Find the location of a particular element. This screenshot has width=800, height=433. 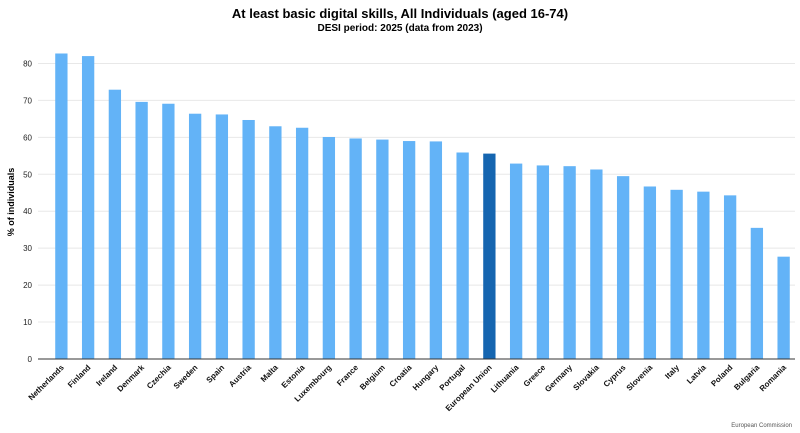

x-tick-label: Lithuania is located at coordinates (505, 379).